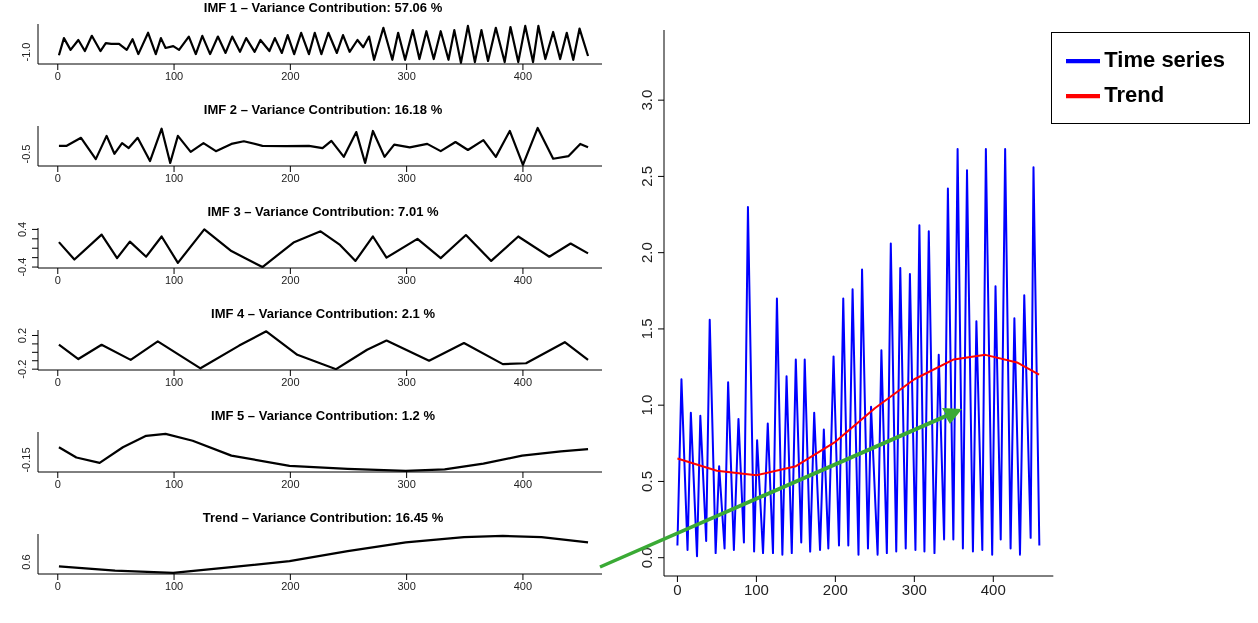 The image size is (1258, 623). What do you see at coordinates (22, 229) in the screenshot?
I see `y-tick-label: 0.4` at bounding box center [22, 229].